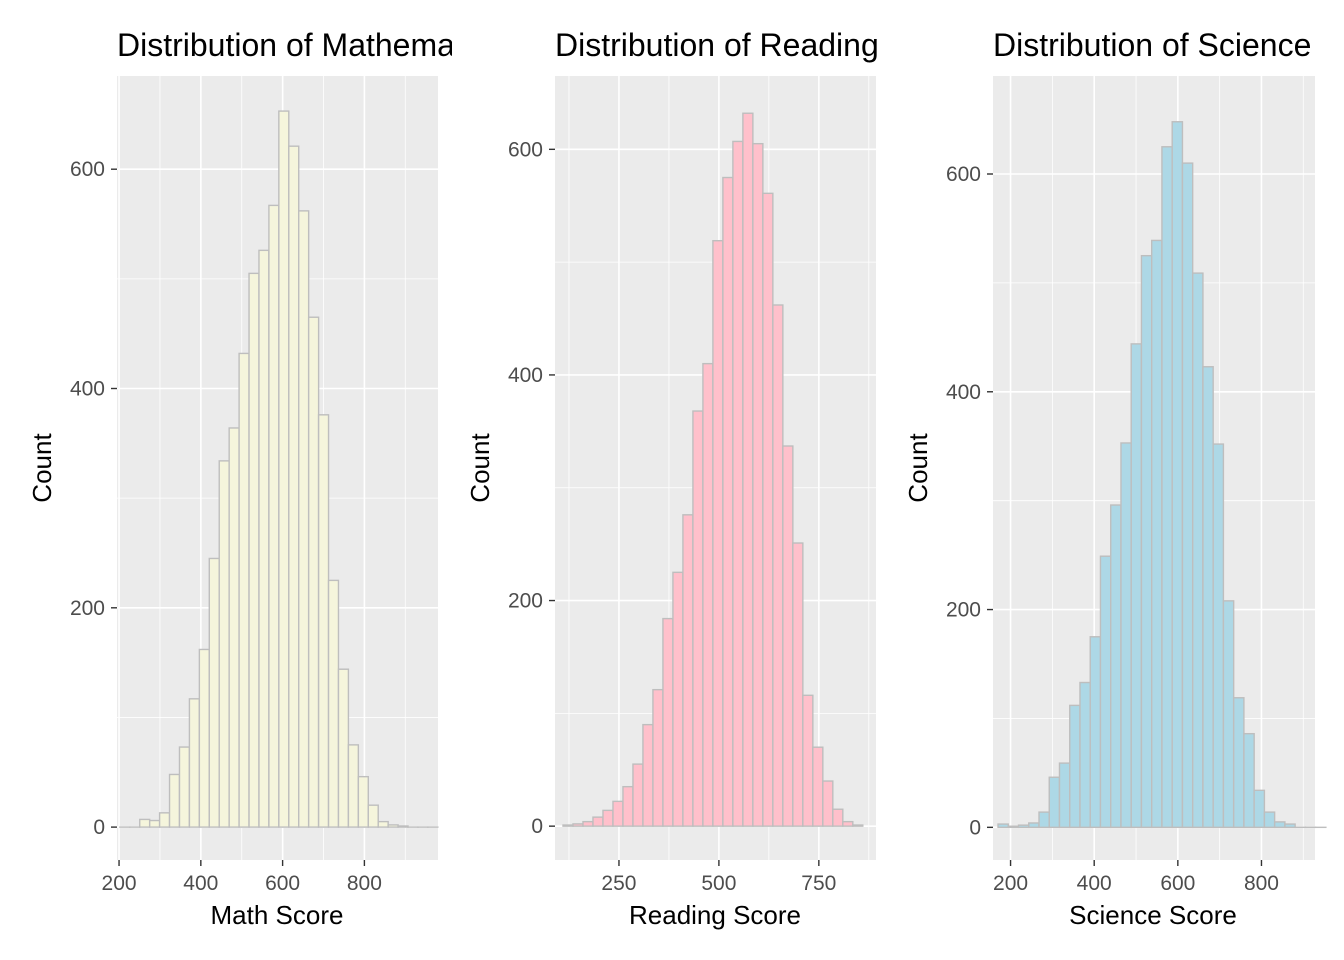 The image size is (1344, 960). What do you see at coordinates (99, 827) in the screenshot?
I see `math-y-tick-label: 0` at bounding box center [99, 827].